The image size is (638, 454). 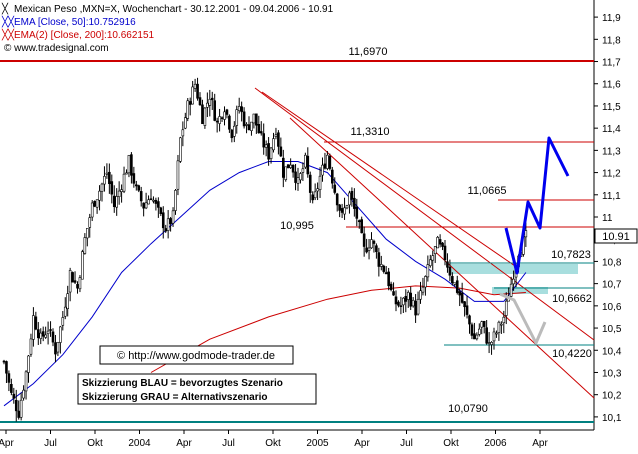 I want to click on last-price-label: 10.91, so click(x=616, y=237).